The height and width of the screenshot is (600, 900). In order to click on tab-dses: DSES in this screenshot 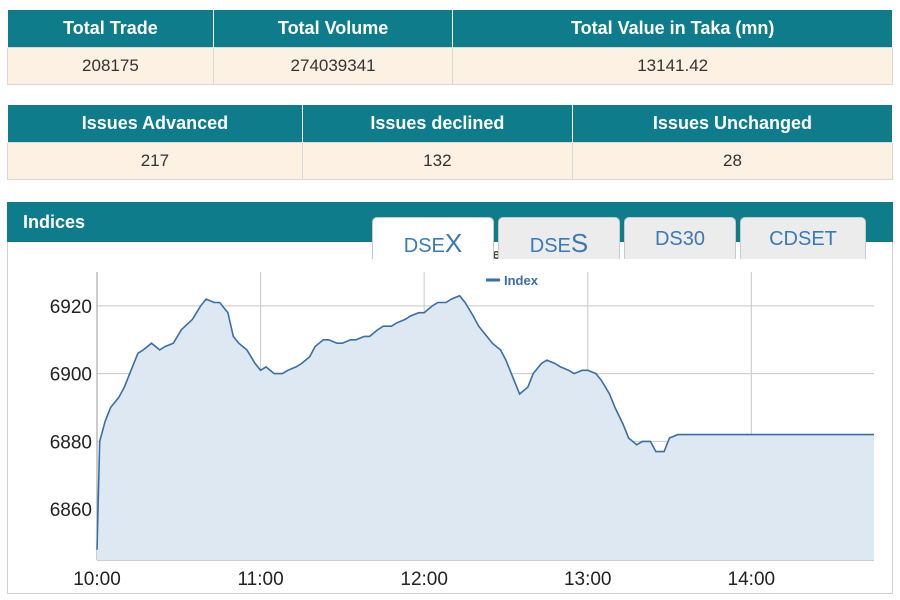, I will do `click(559, 238)`.